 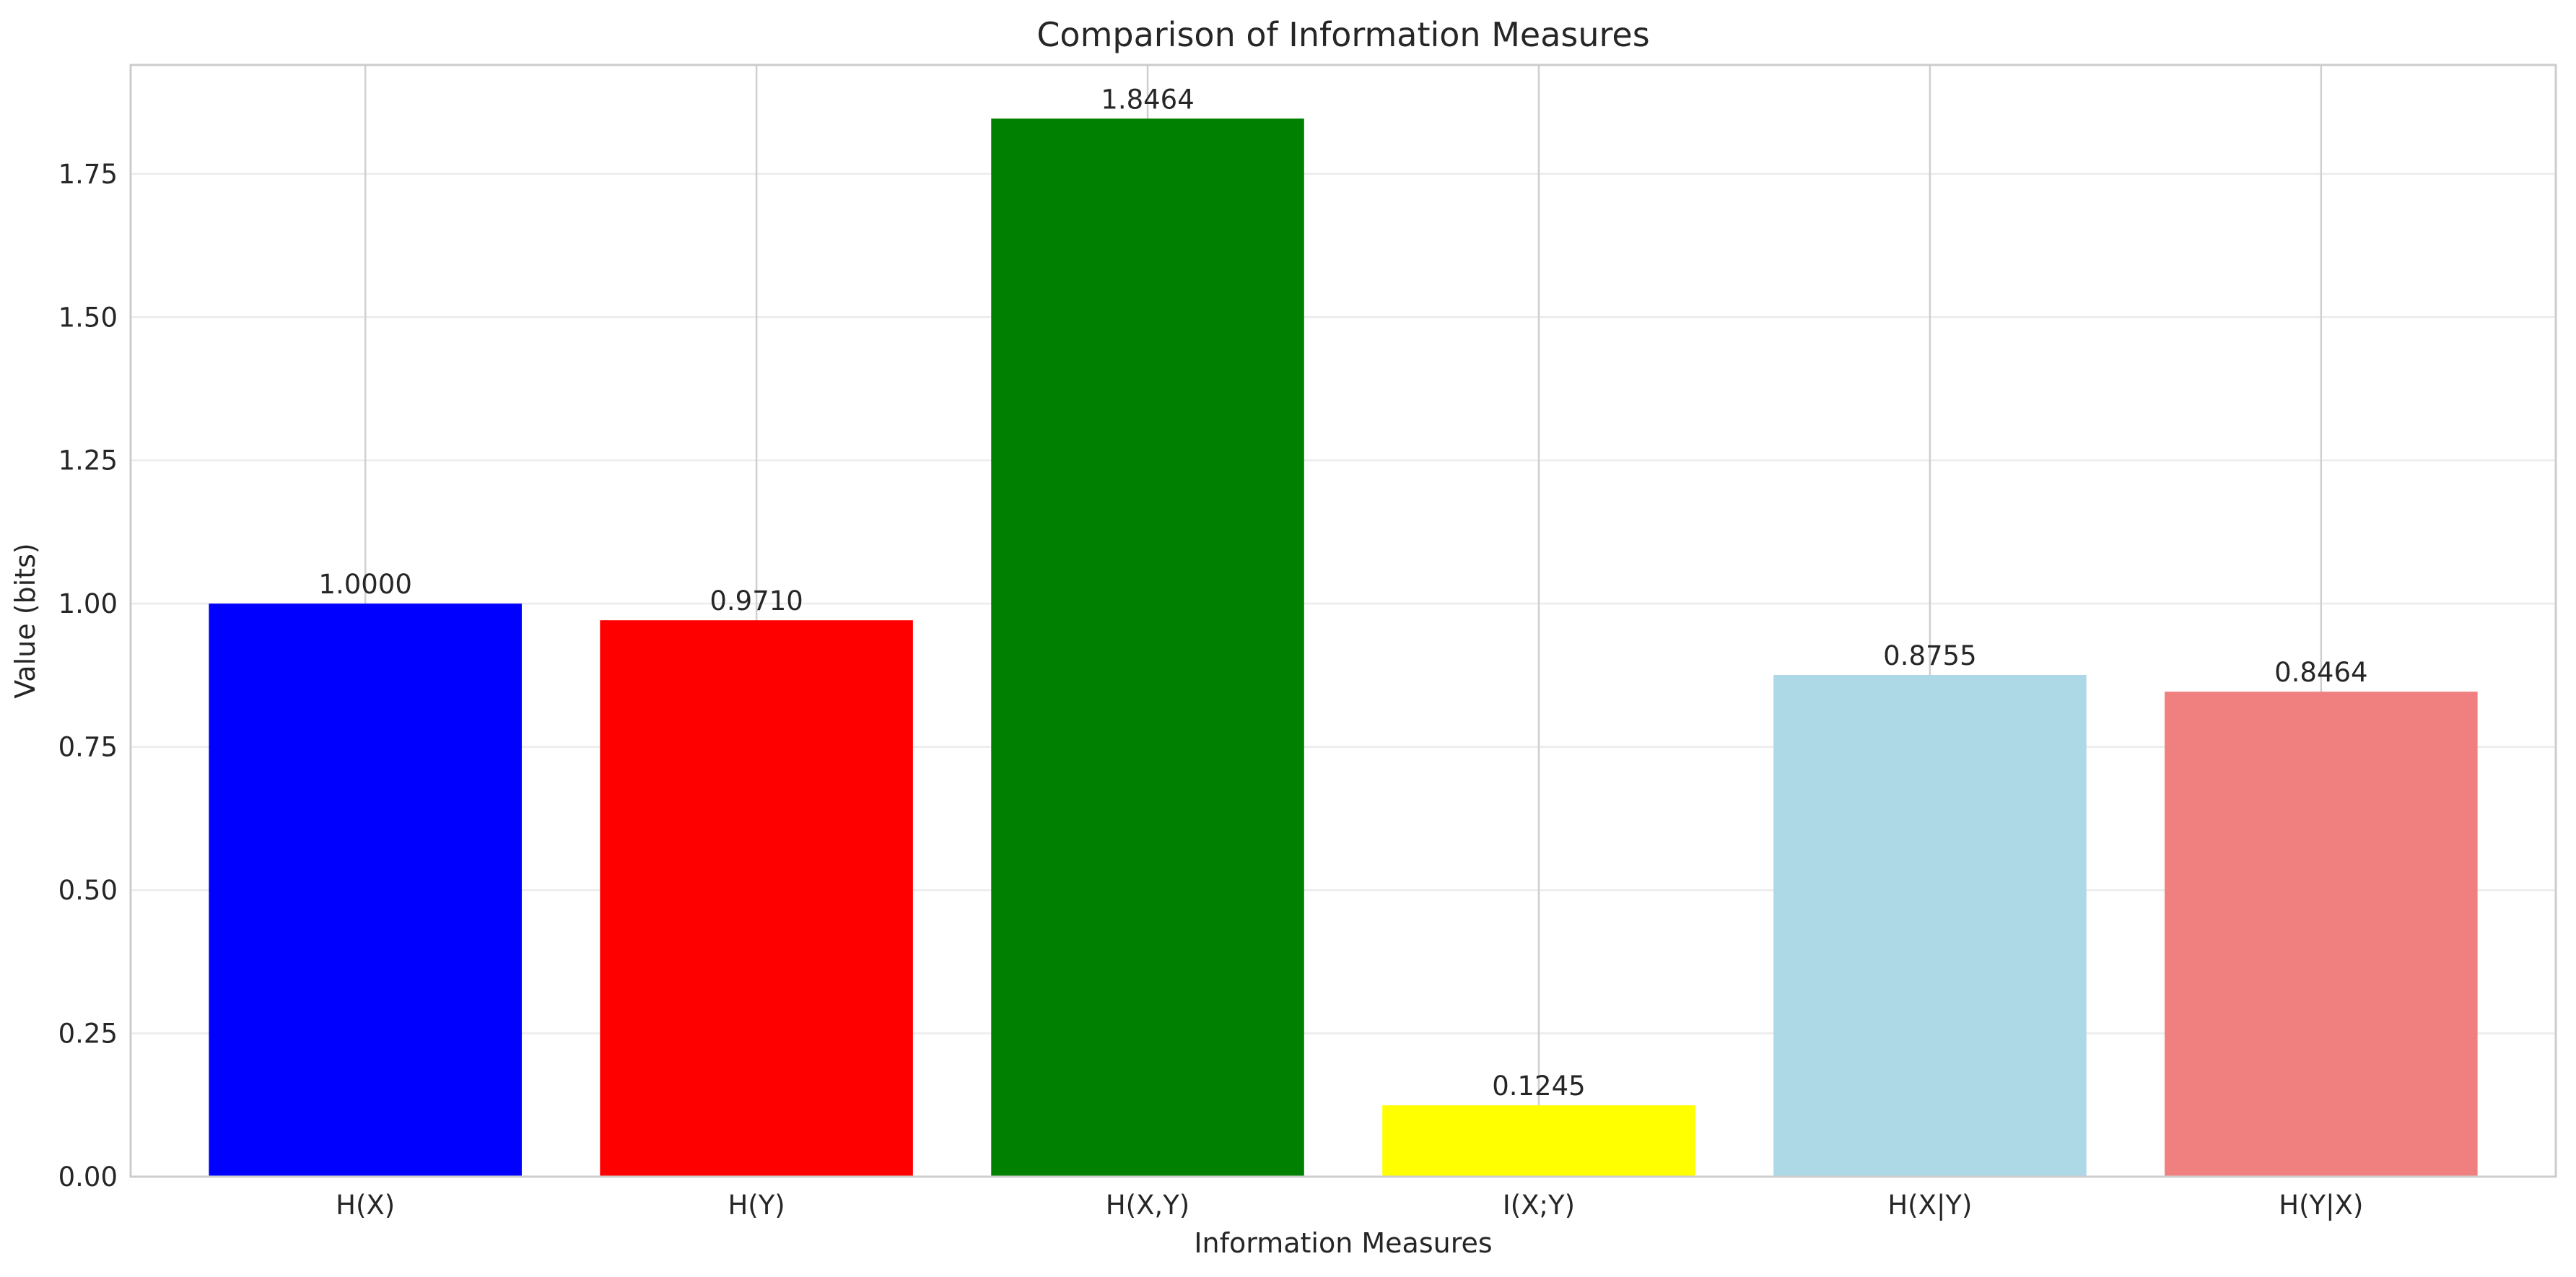 What do you see at coordinates (2321, 1205) in the screenshot?
I see `x-tick-label: H(Y|X)` at bounding box center [2321, 1205].